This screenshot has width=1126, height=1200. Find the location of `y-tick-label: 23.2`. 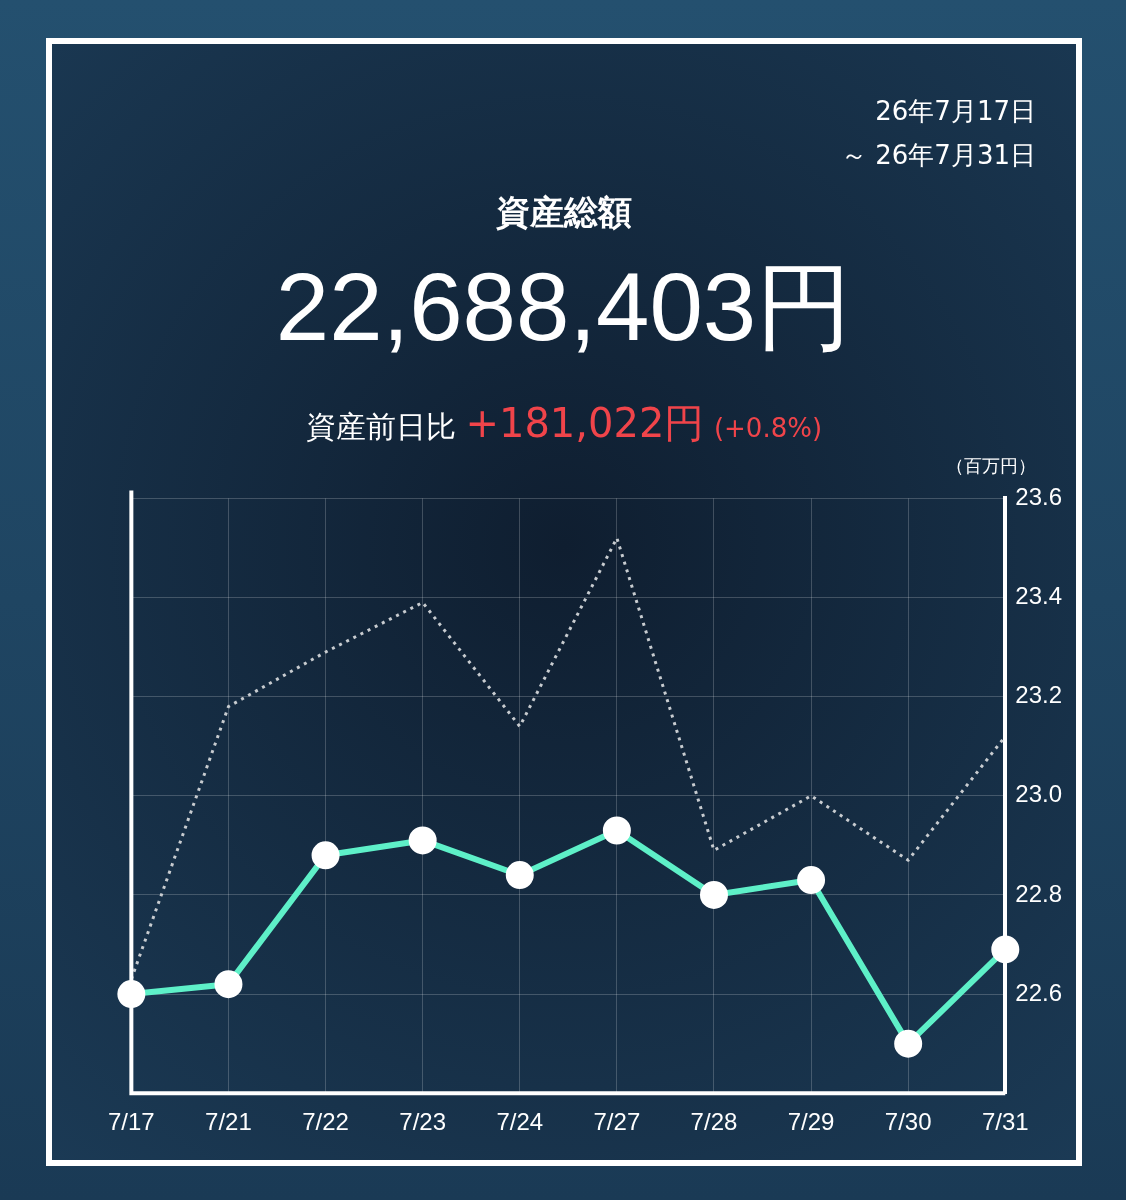

y-tick-label: 23.2 is located at coordinates (1039, 695).